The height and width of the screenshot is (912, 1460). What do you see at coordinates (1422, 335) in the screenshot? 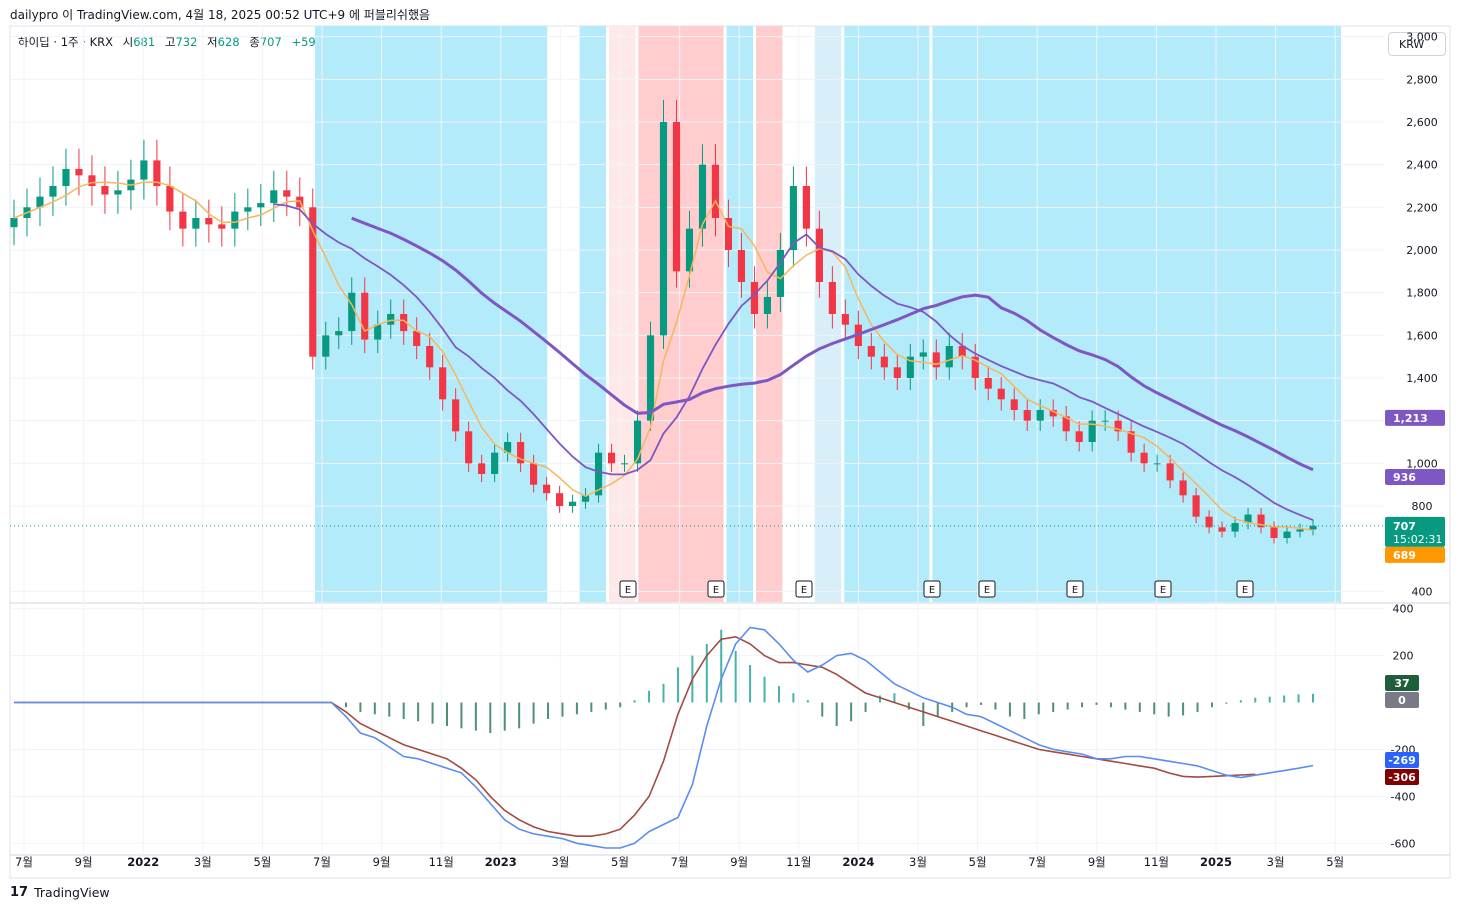
I see `price-tick-label: 1,600` at bounding box center [1422, 335].